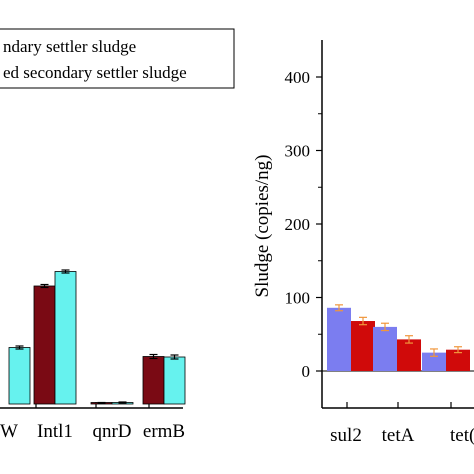 Image resolution: width=474 pixels, height=474 pixels. Describe the element at coordinates (298, 77) in the screenshot. I see `y-tick-label: 400` at that location.